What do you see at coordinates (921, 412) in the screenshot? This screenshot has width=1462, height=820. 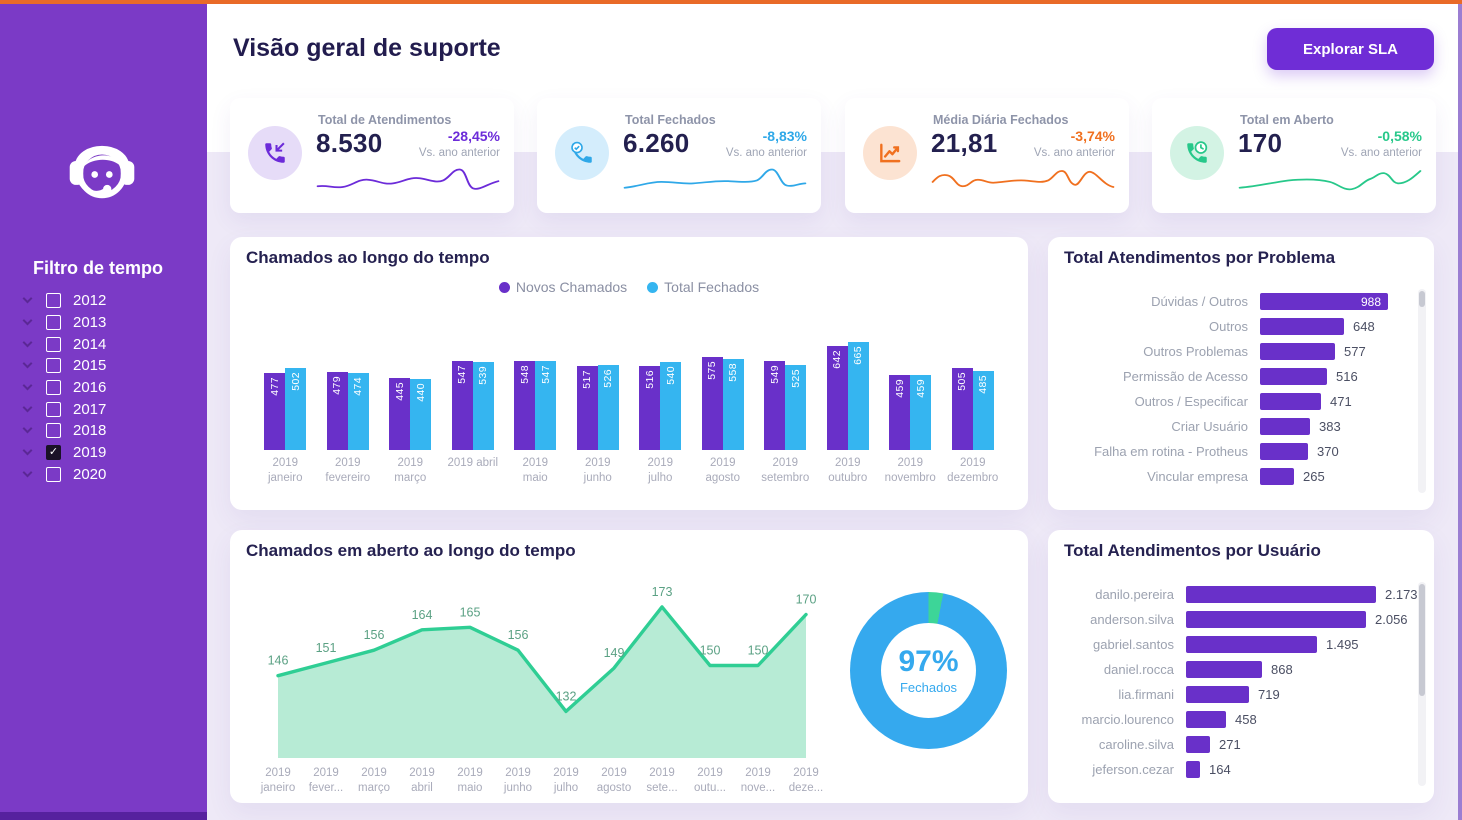 I see `bar-total-fechados: 459` at bounding box center [921, 412].